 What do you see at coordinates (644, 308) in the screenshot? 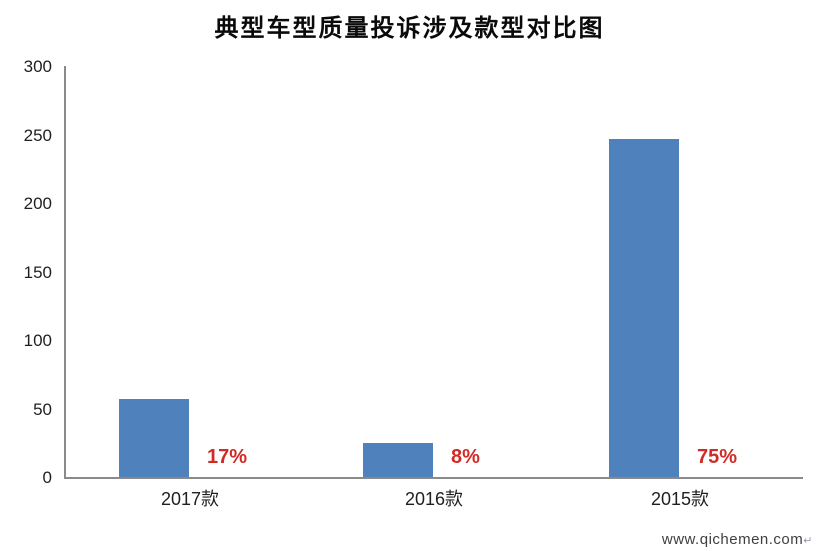
I see `bar-2015款` at bounding box center [644, 308].